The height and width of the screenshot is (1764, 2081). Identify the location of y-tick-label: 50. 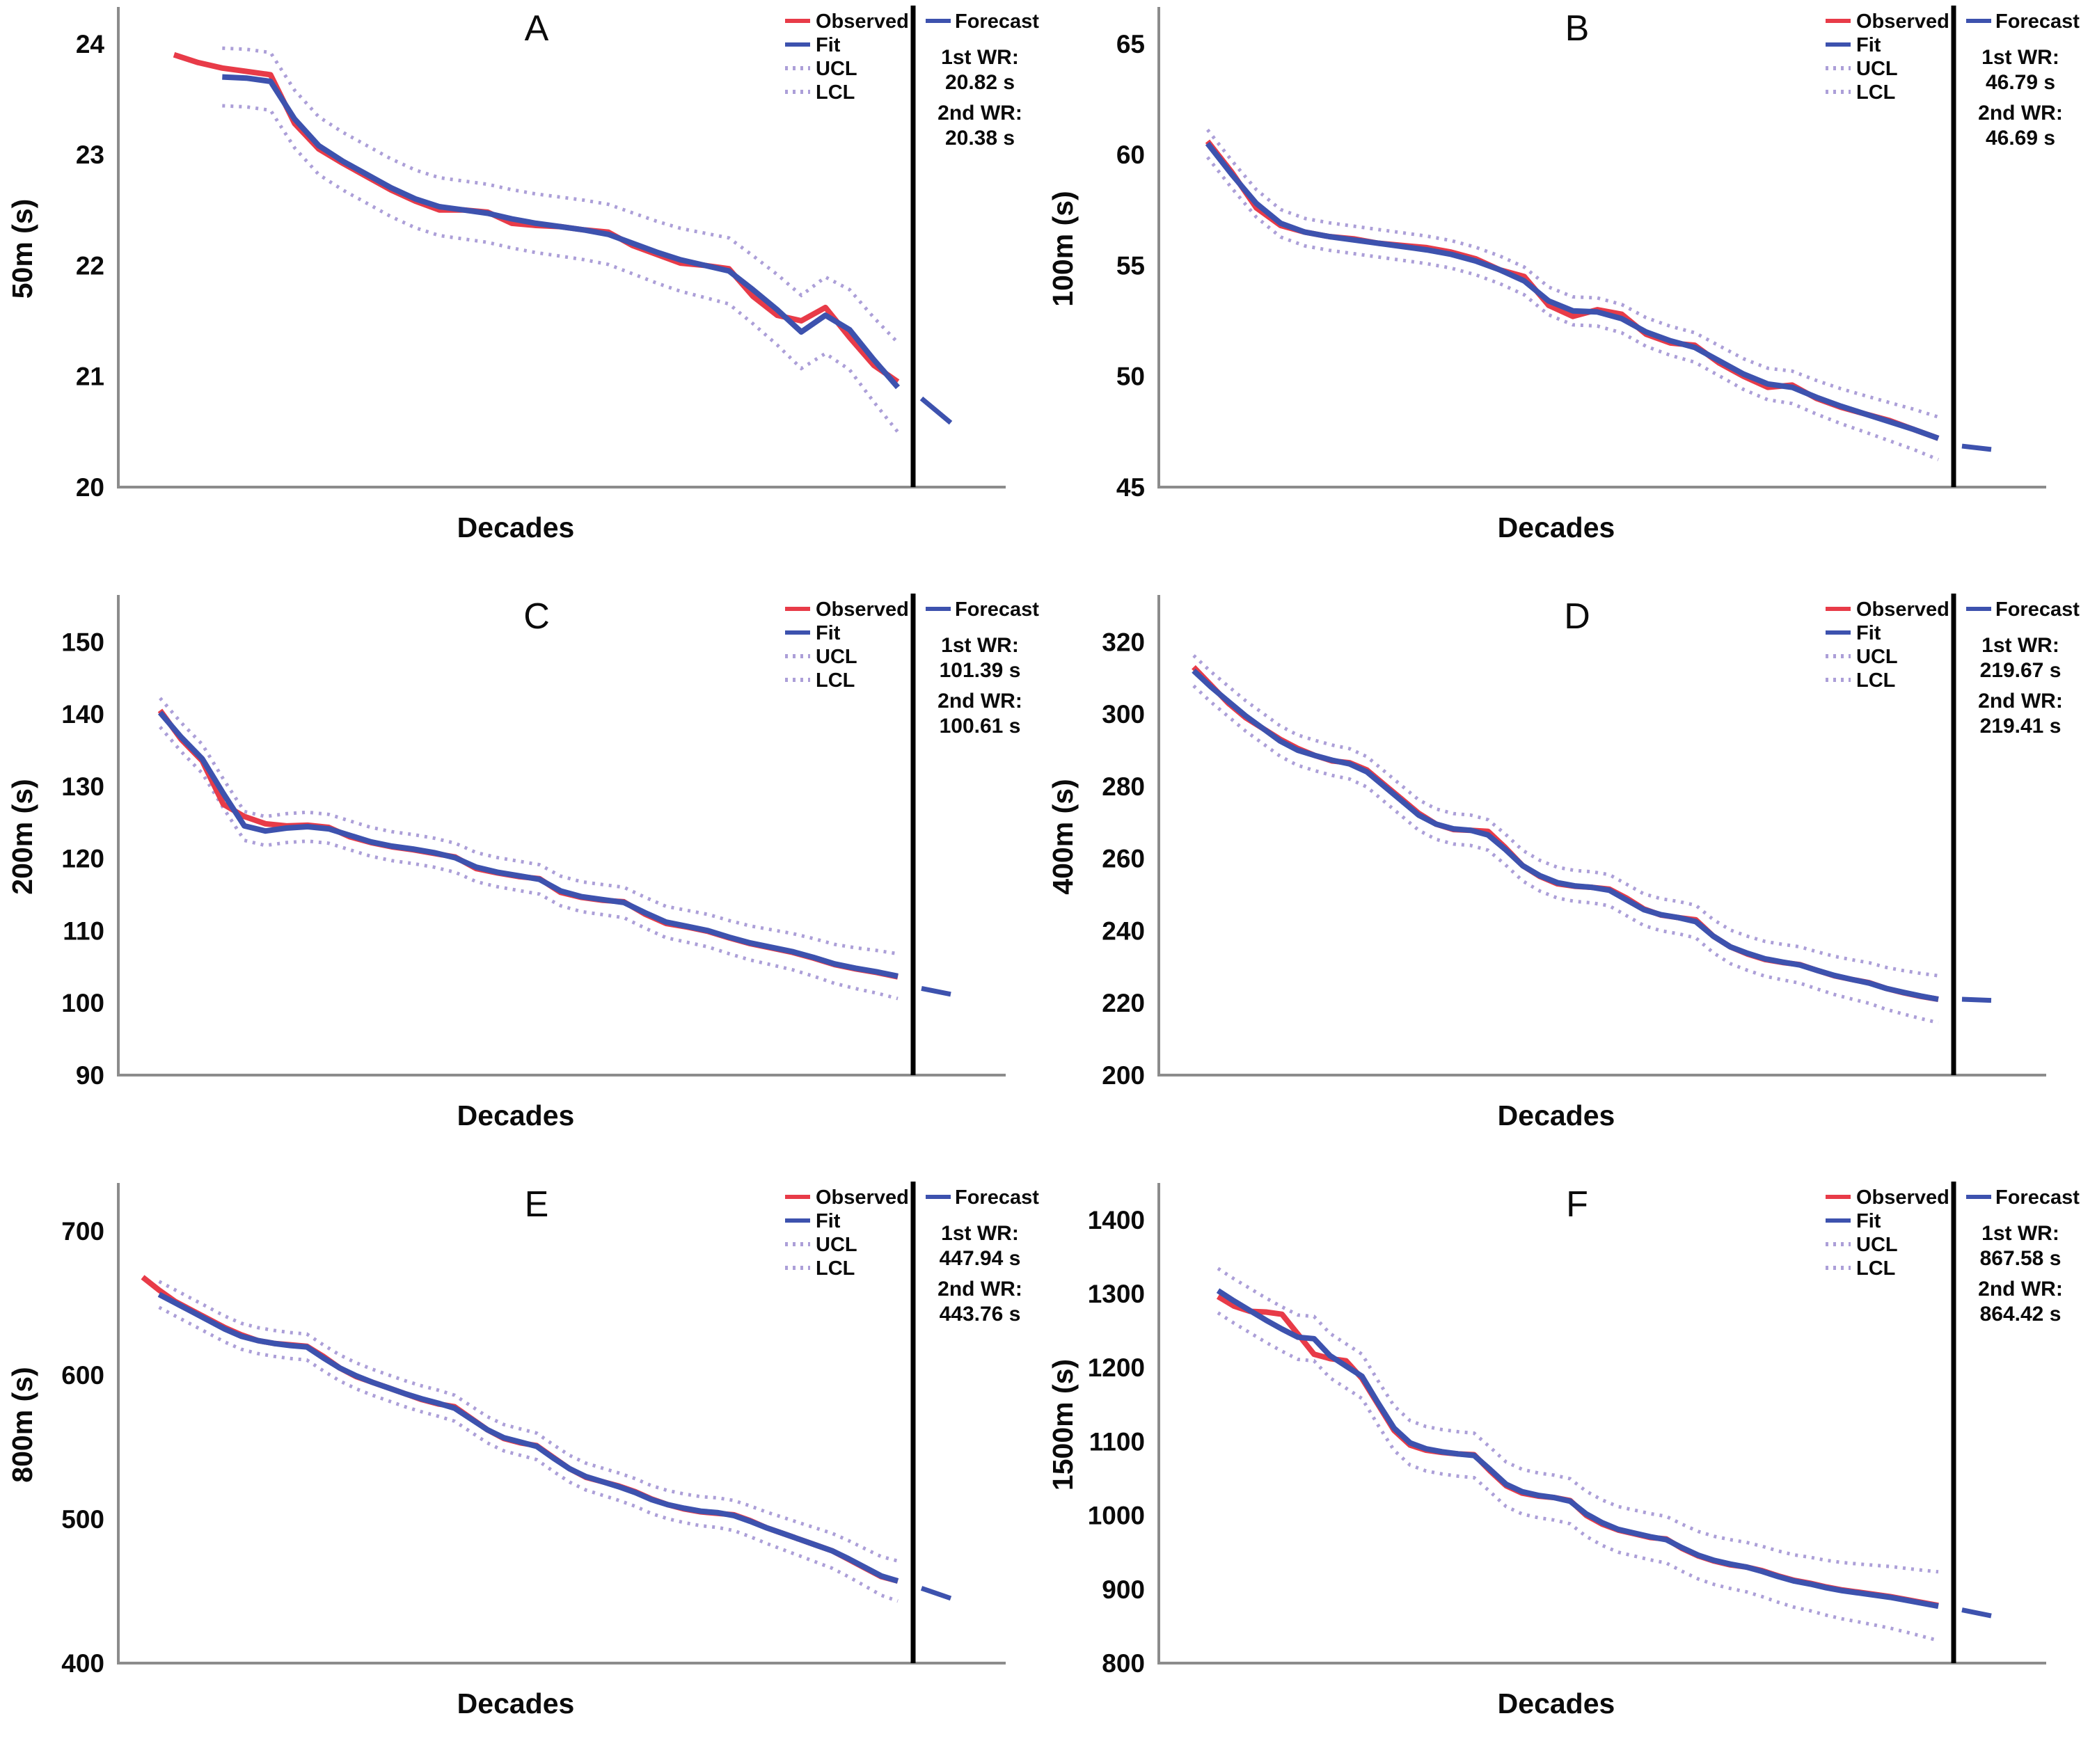
(1130, 377).